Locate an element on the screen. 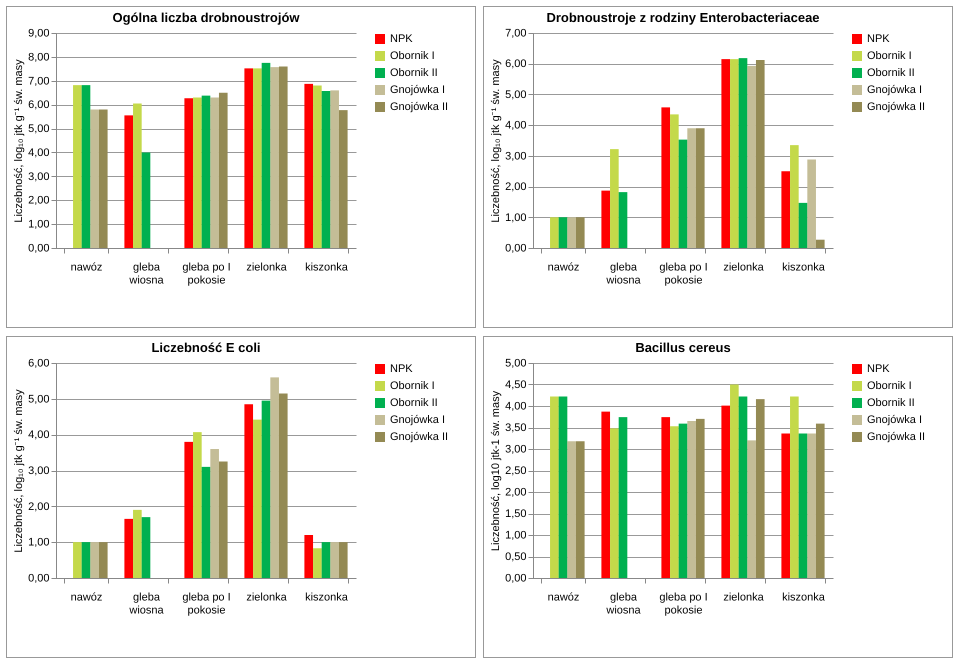 The image size is (971, 671). y-tick-label: 2,50 is located at coordinates (515, 471).